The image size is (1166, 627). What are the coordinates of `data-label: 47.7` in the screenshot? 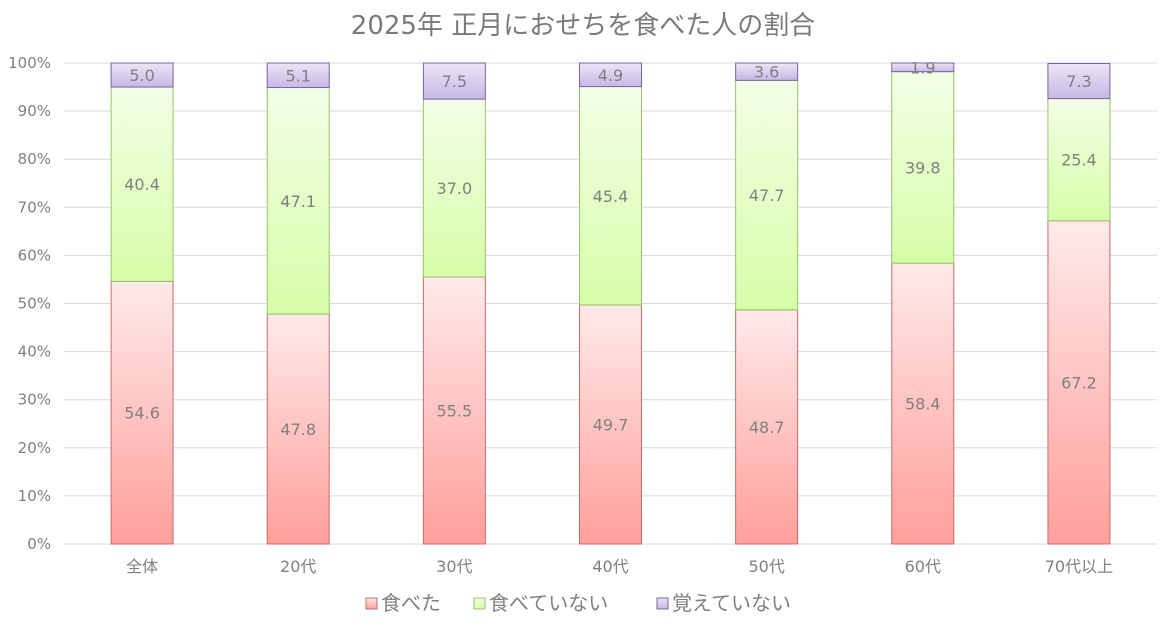 It's located at (767, 195).